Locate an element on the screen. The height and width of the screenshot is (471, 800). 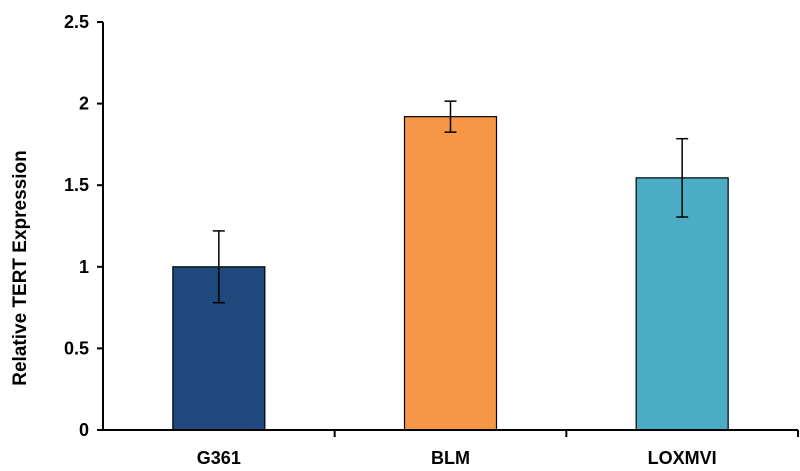
y-tick-label: 0.5 is located at coordinates (76, 348).